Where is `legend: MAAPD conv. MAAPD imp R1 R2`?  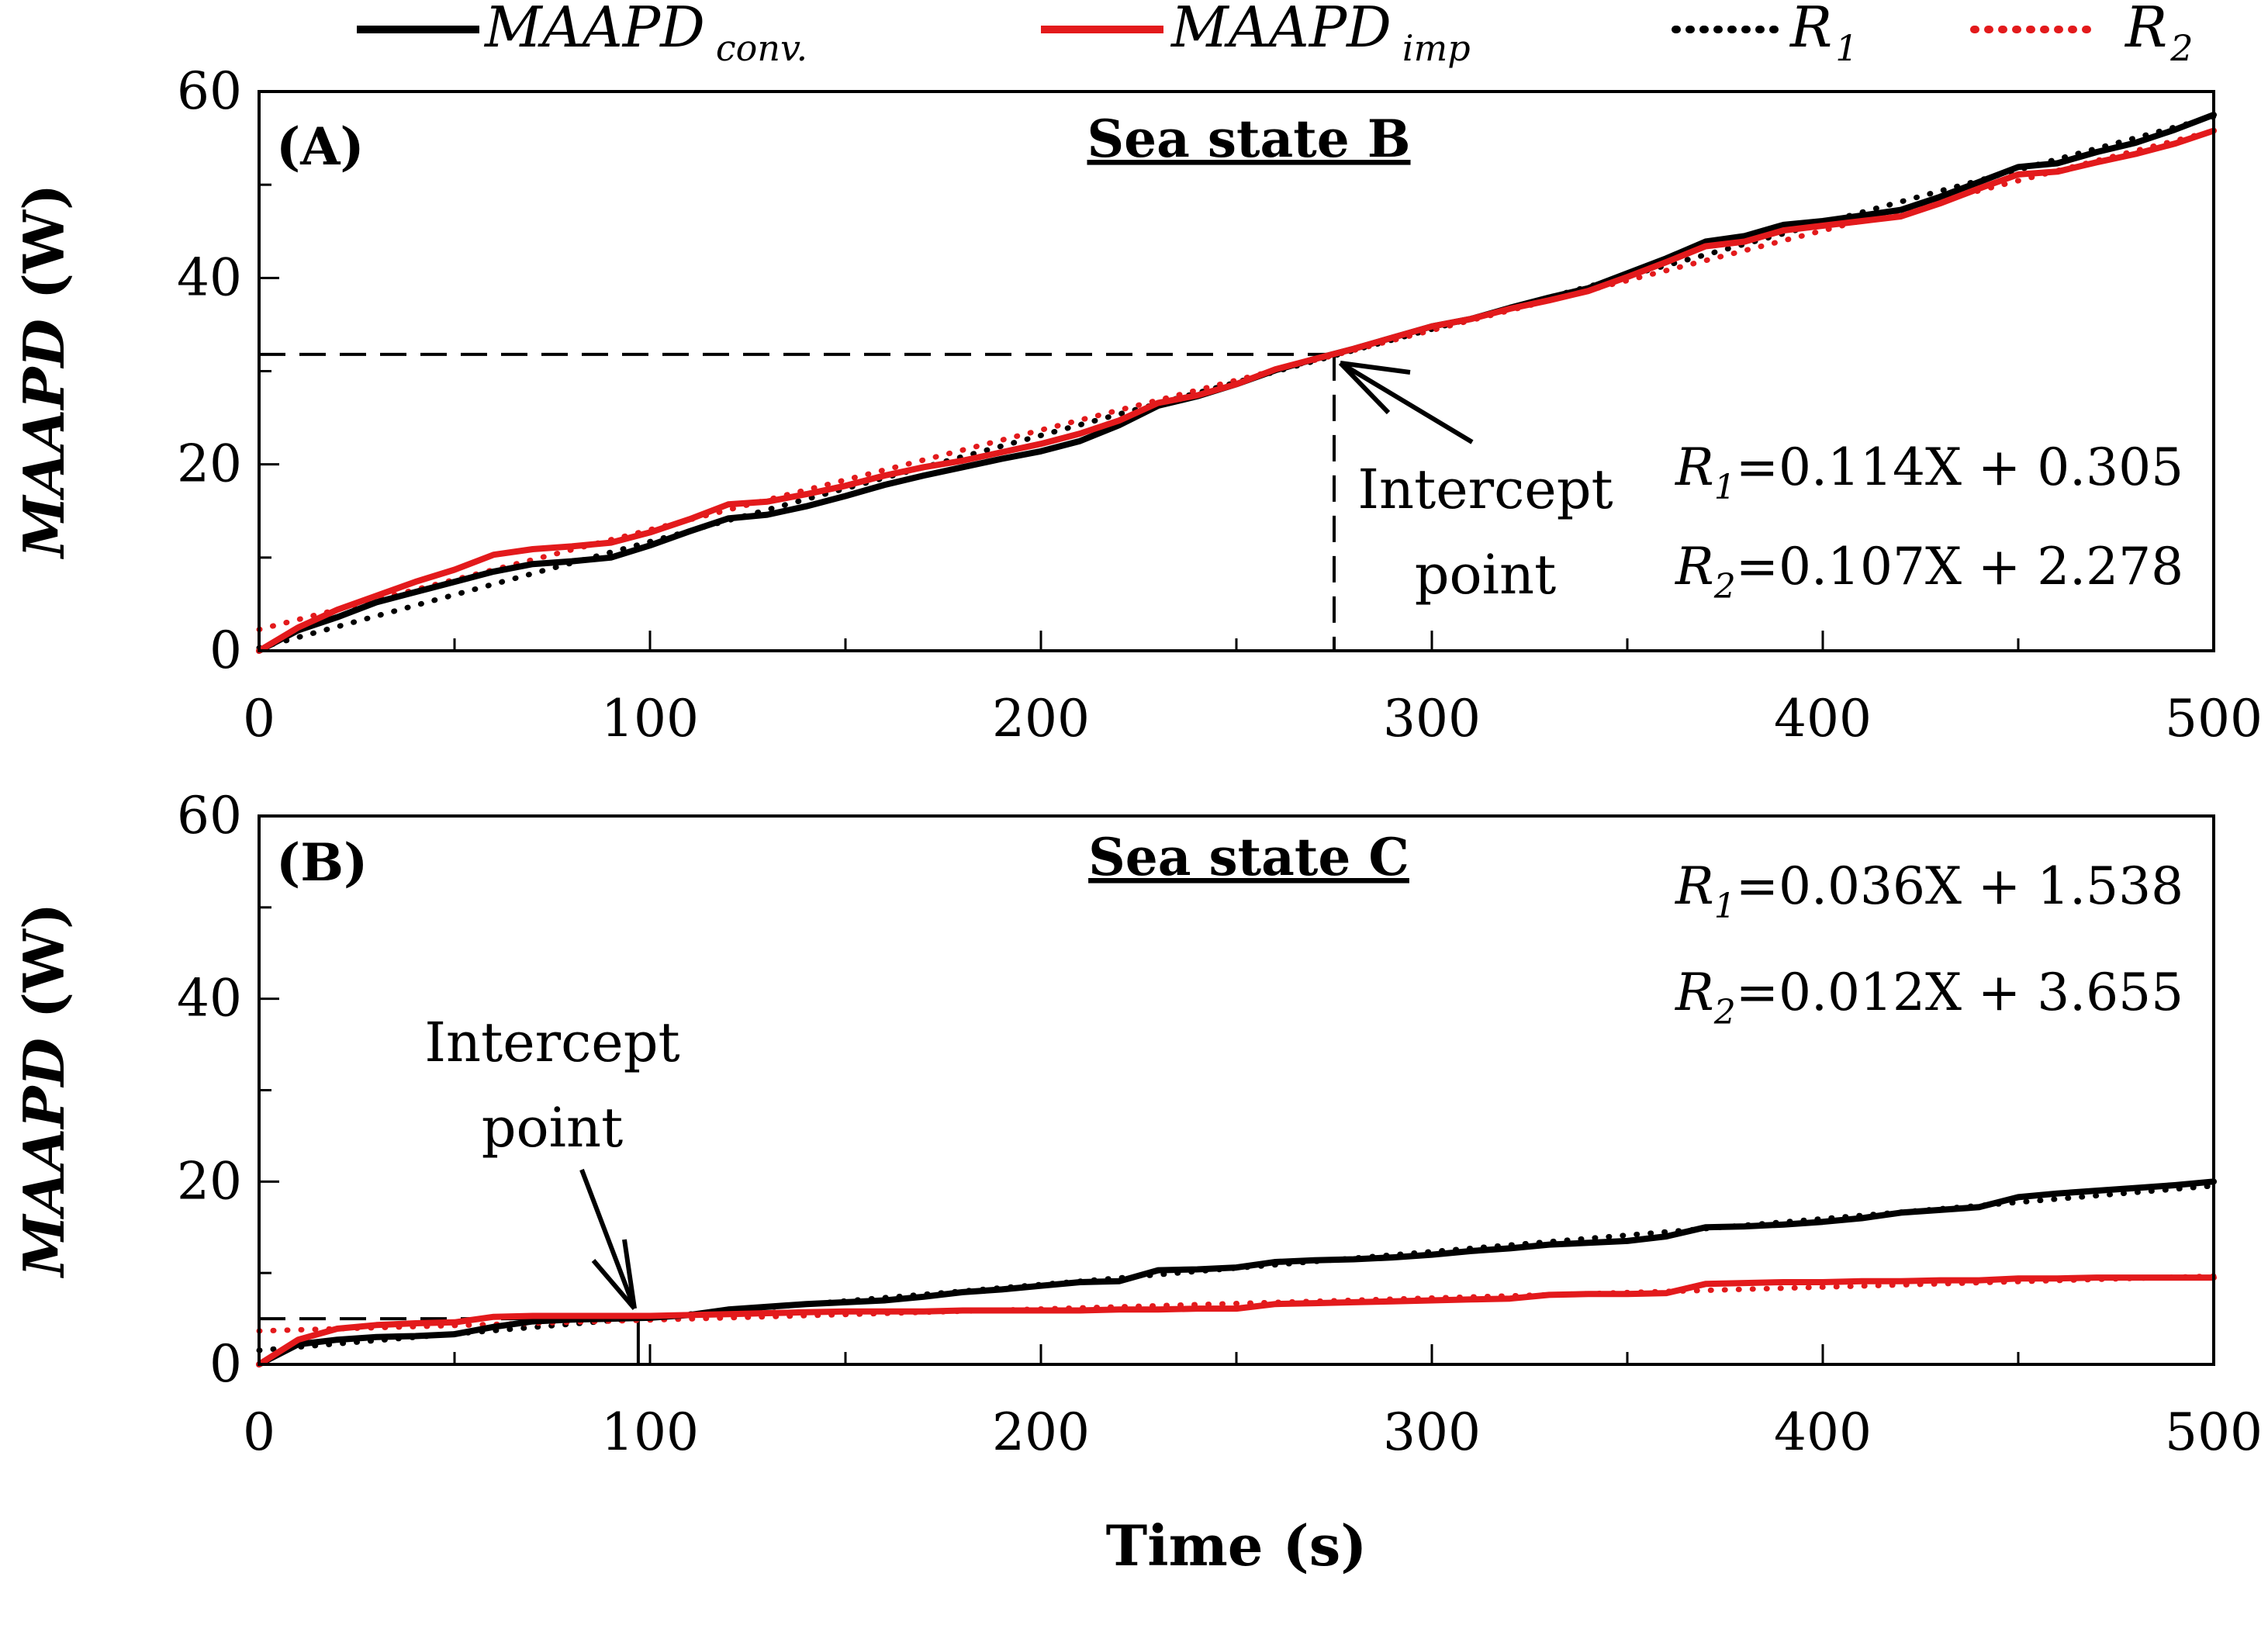 legend: MAAPD conv. MAAPD imp R1 R2 is located at coordinates (1275, 34).